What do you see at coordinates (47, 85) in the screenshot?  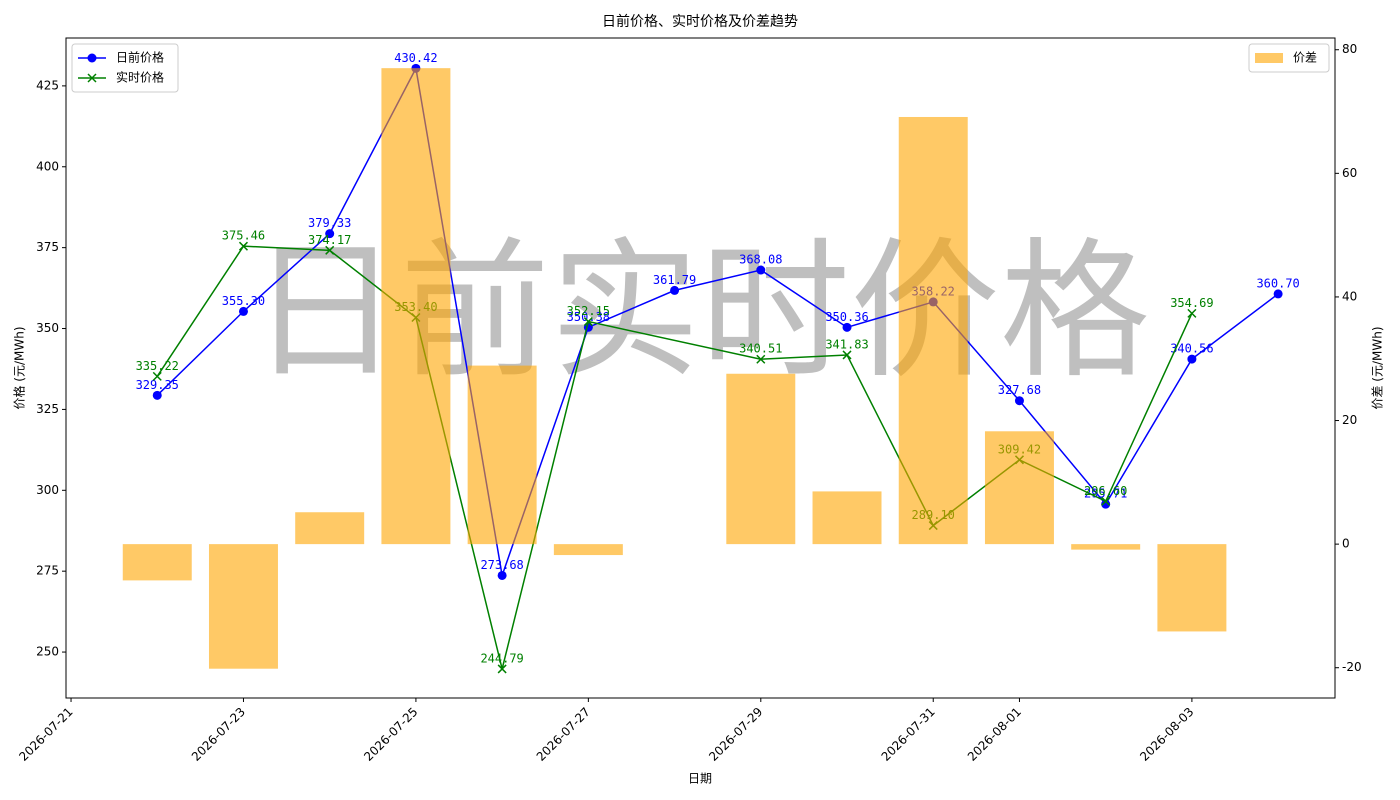 I see `y-tick-label: 425` at bounding box center [47, 85].